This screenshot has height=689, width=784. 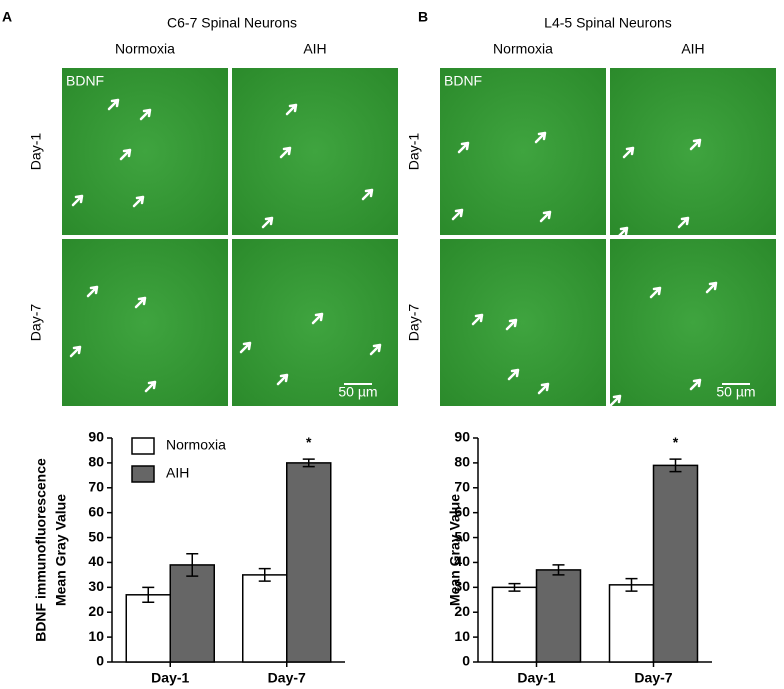 I want to click on y-tick-label: 60, so click(x=96, y=511).